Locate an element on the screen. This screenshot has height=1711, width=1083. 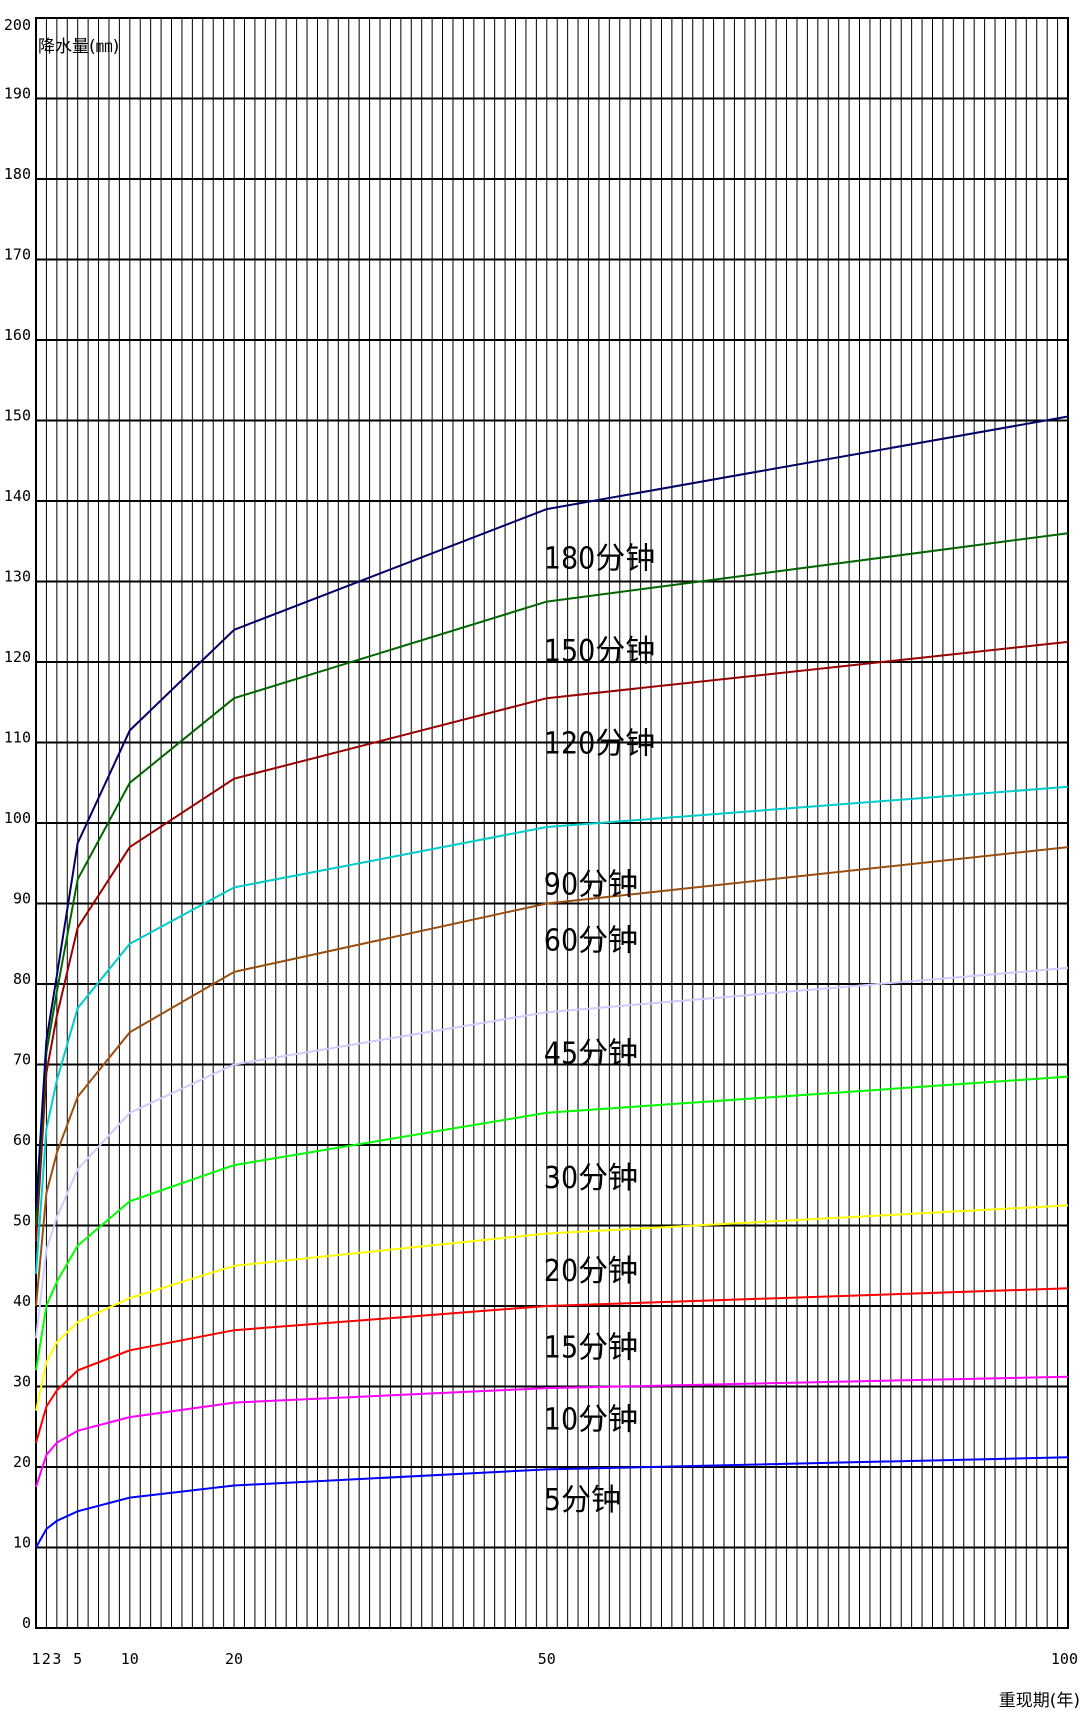
series-label: 30分钟 is located at coordinates (591, 1178).